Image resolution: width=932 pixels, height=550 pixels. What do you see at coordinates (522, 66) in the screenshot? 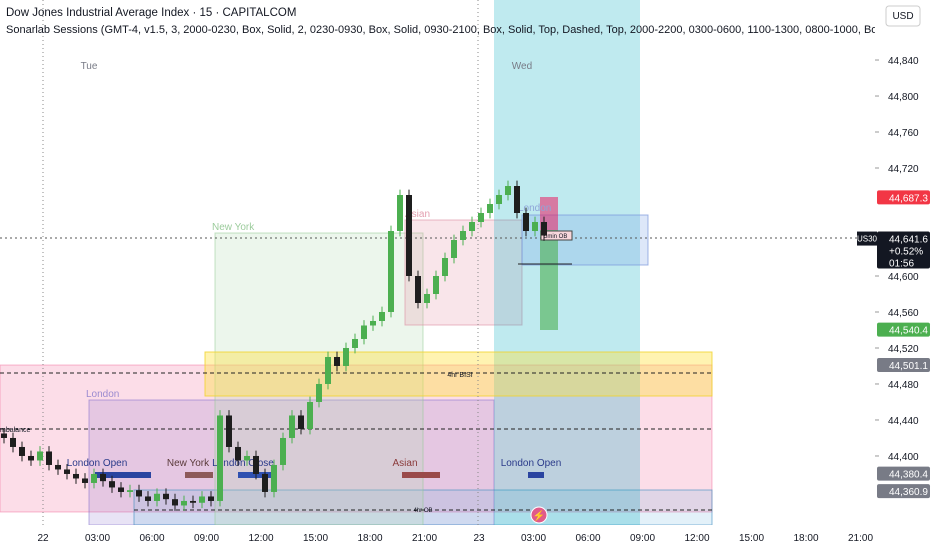
I see `day-label: Wed` at bounding box center [522, 66].